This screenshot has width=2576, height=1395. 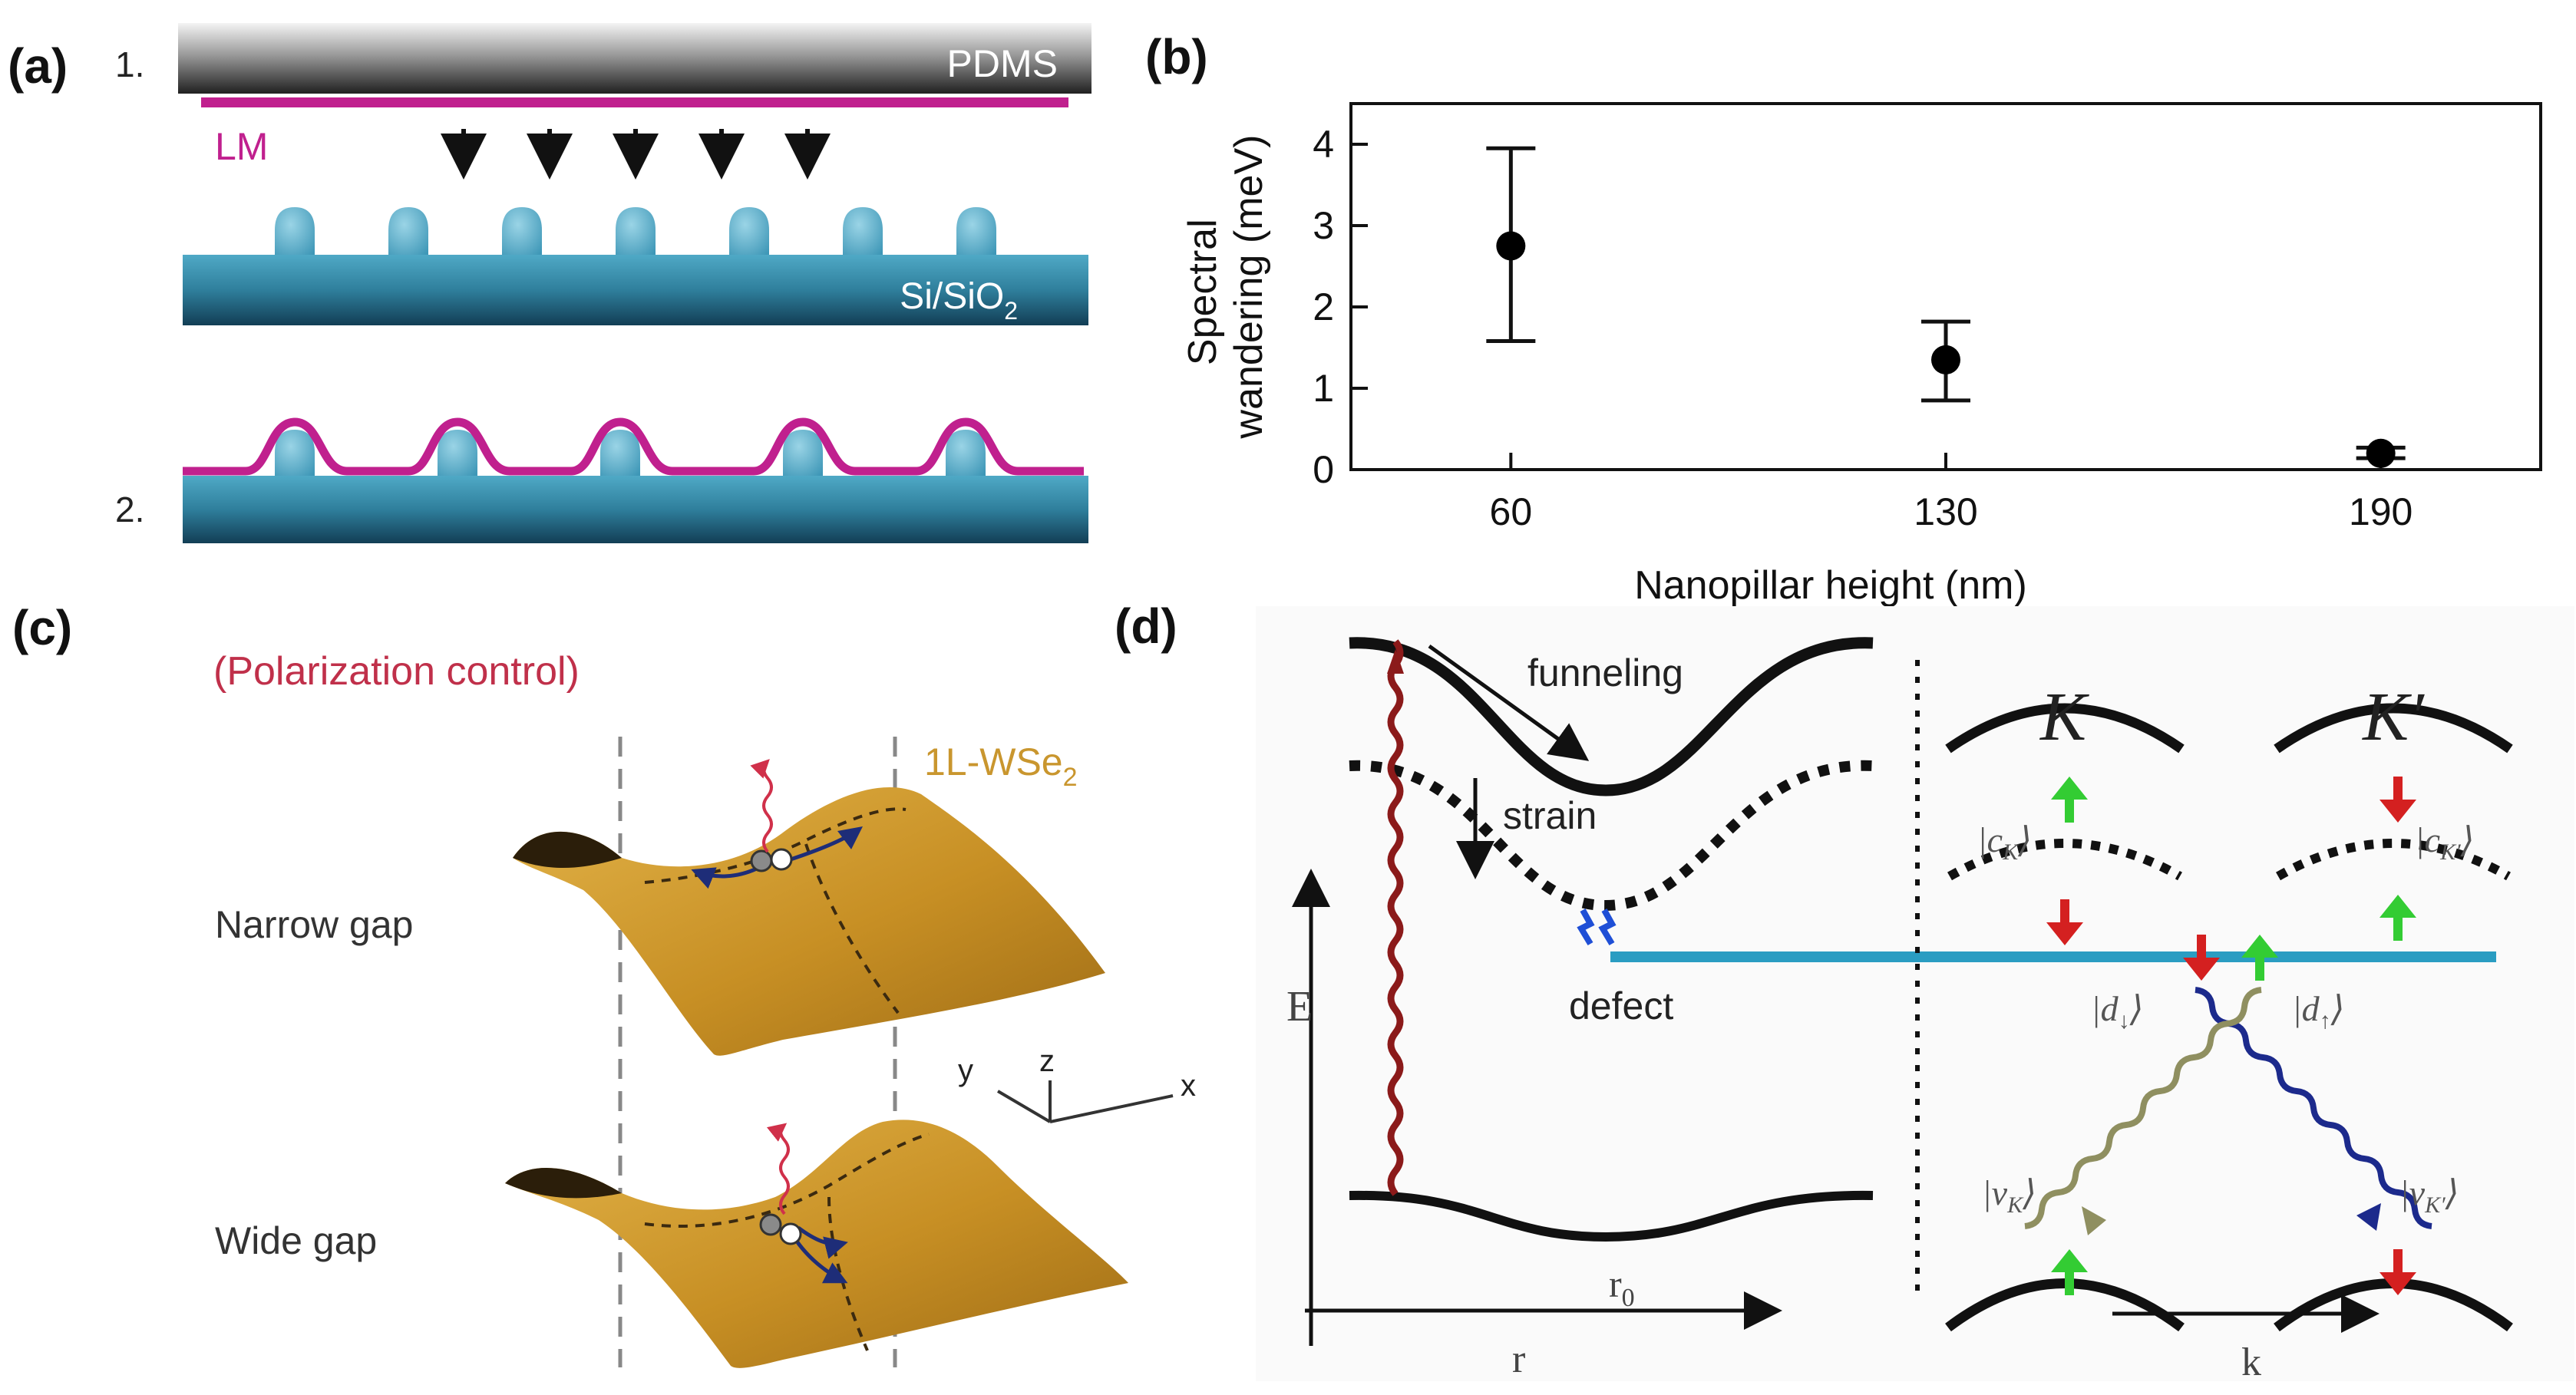 What do you see at coordinates (2064, 860) in the screenshot?
I see `k-strained-band` at bounding box center [2064, 860].